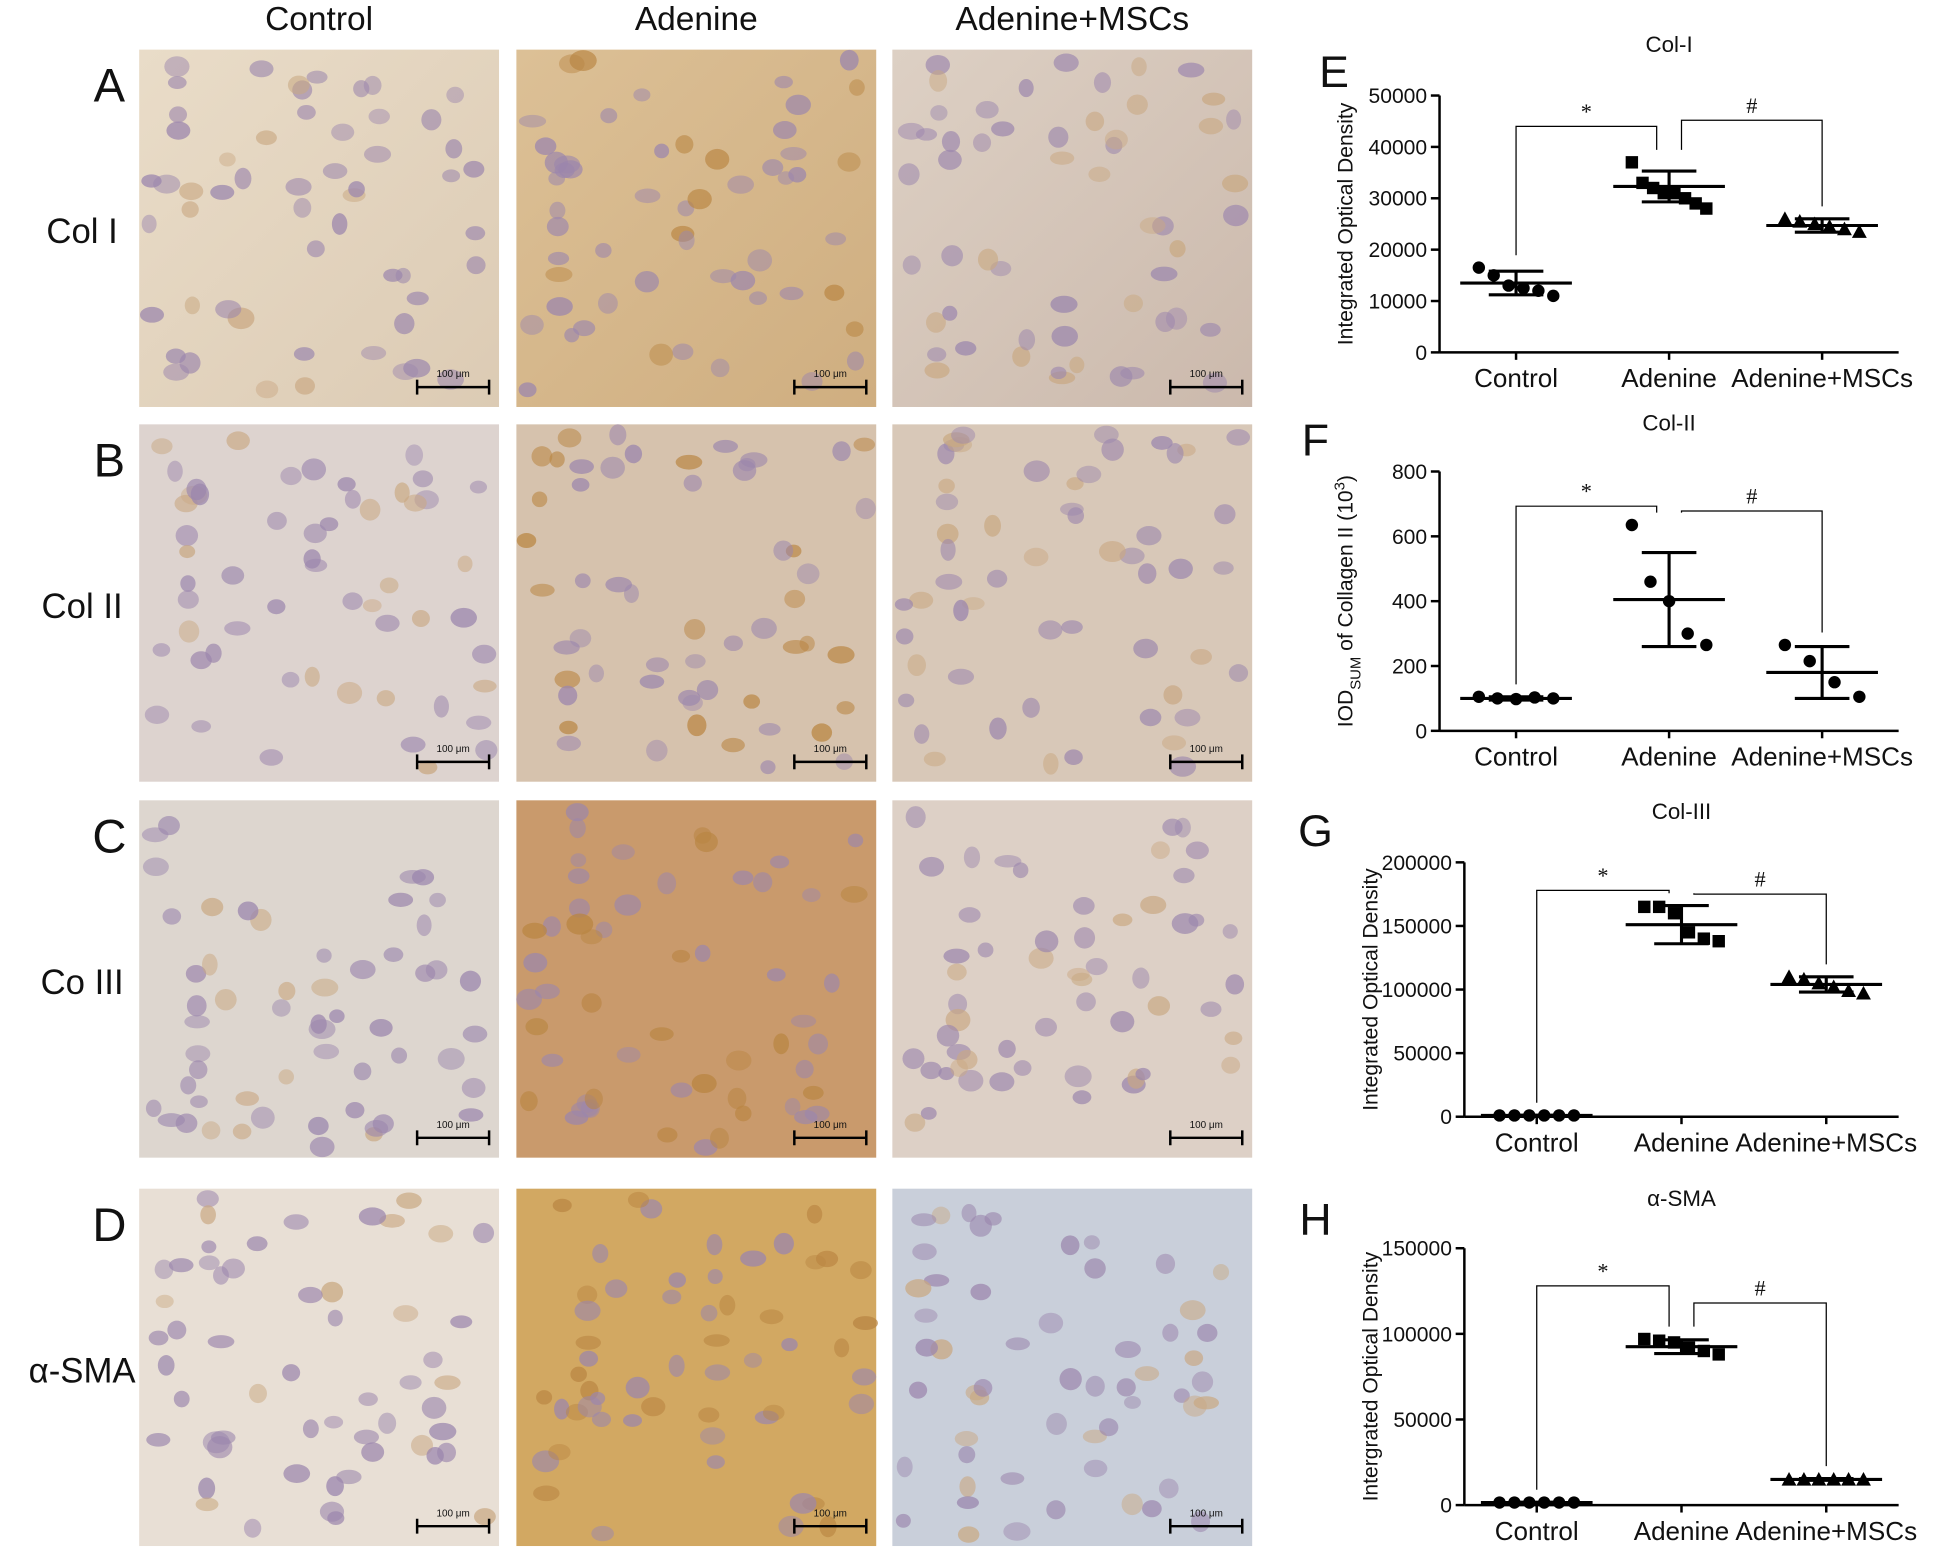 The image size is (1946, 1551). I want to click on y-axis-label-part: 3, so click(1341, 486).